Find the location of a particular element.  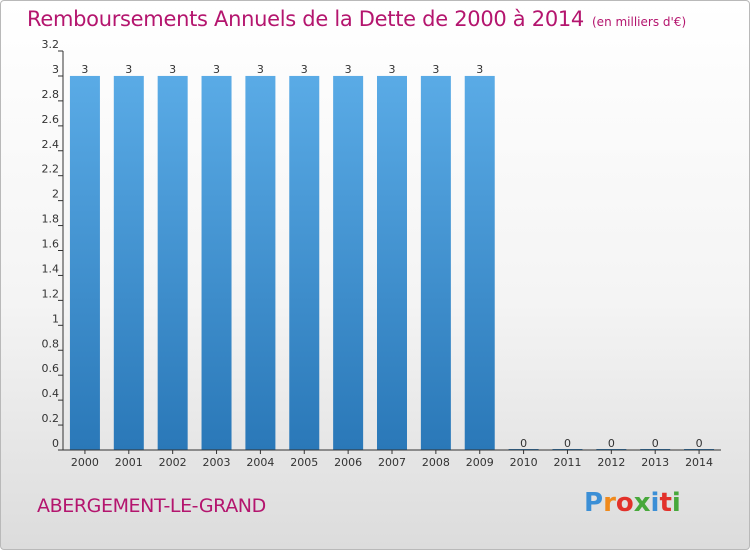

x-tick-label: 2010 is located at coordinates (524, 462).